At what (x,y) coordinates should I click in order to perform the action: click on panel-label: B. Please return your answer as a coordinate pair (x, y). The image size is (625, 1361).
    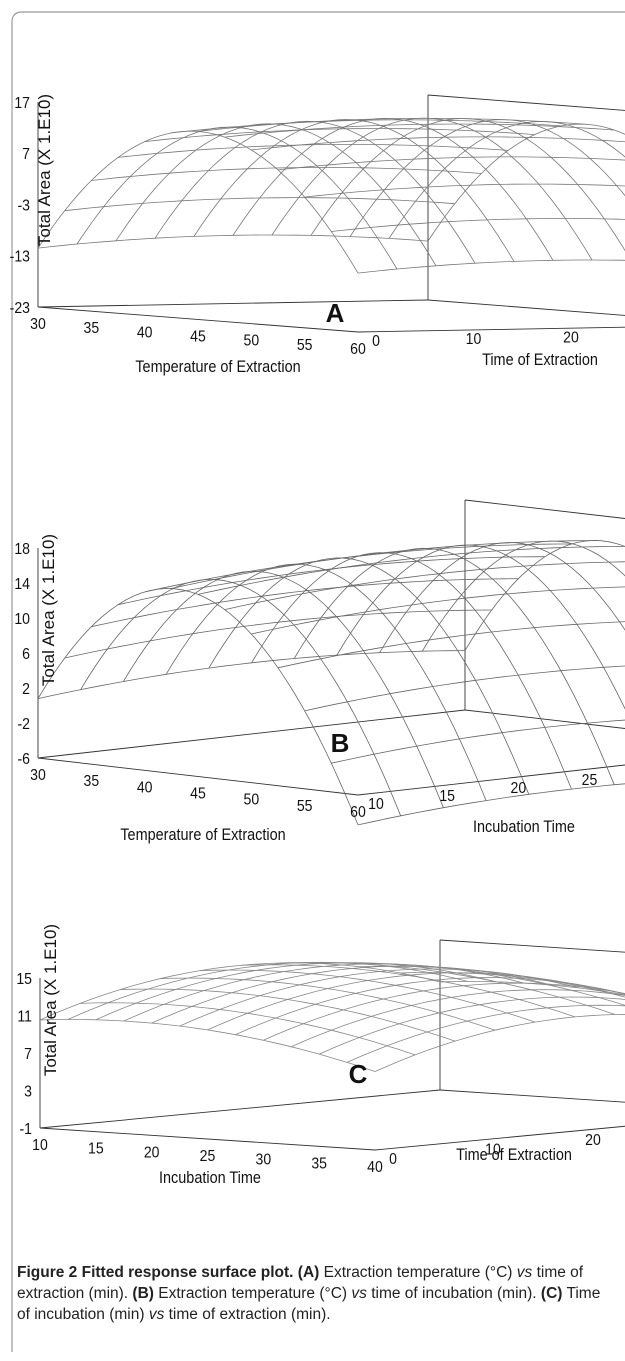
    Looking at the image, I should click on (340, 743).